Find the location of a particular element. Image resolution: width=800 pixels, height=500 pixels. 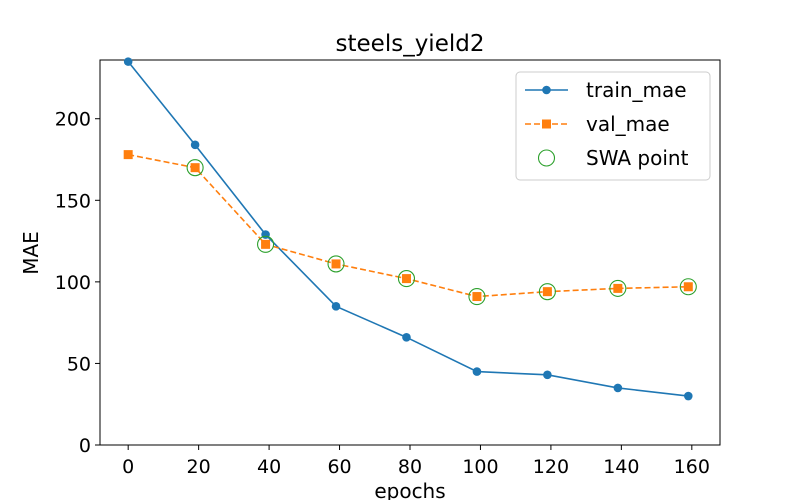

x-tick-label-100: 100 is located at coordinates (480, 467).